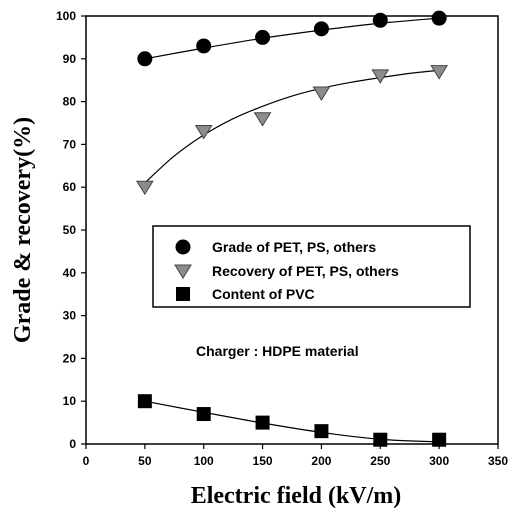  Describe the element at coordinates (380, 461) in the screenshot. I see `x-tick-label: 250` at that location.